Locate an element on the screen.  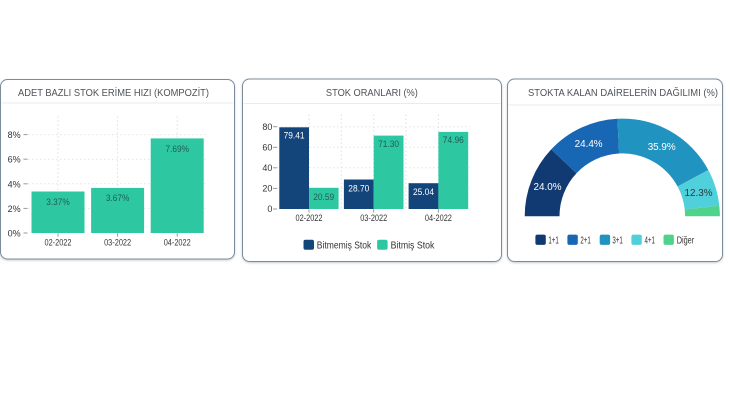
svg-text: 60 is located at coordinates (267, 148).